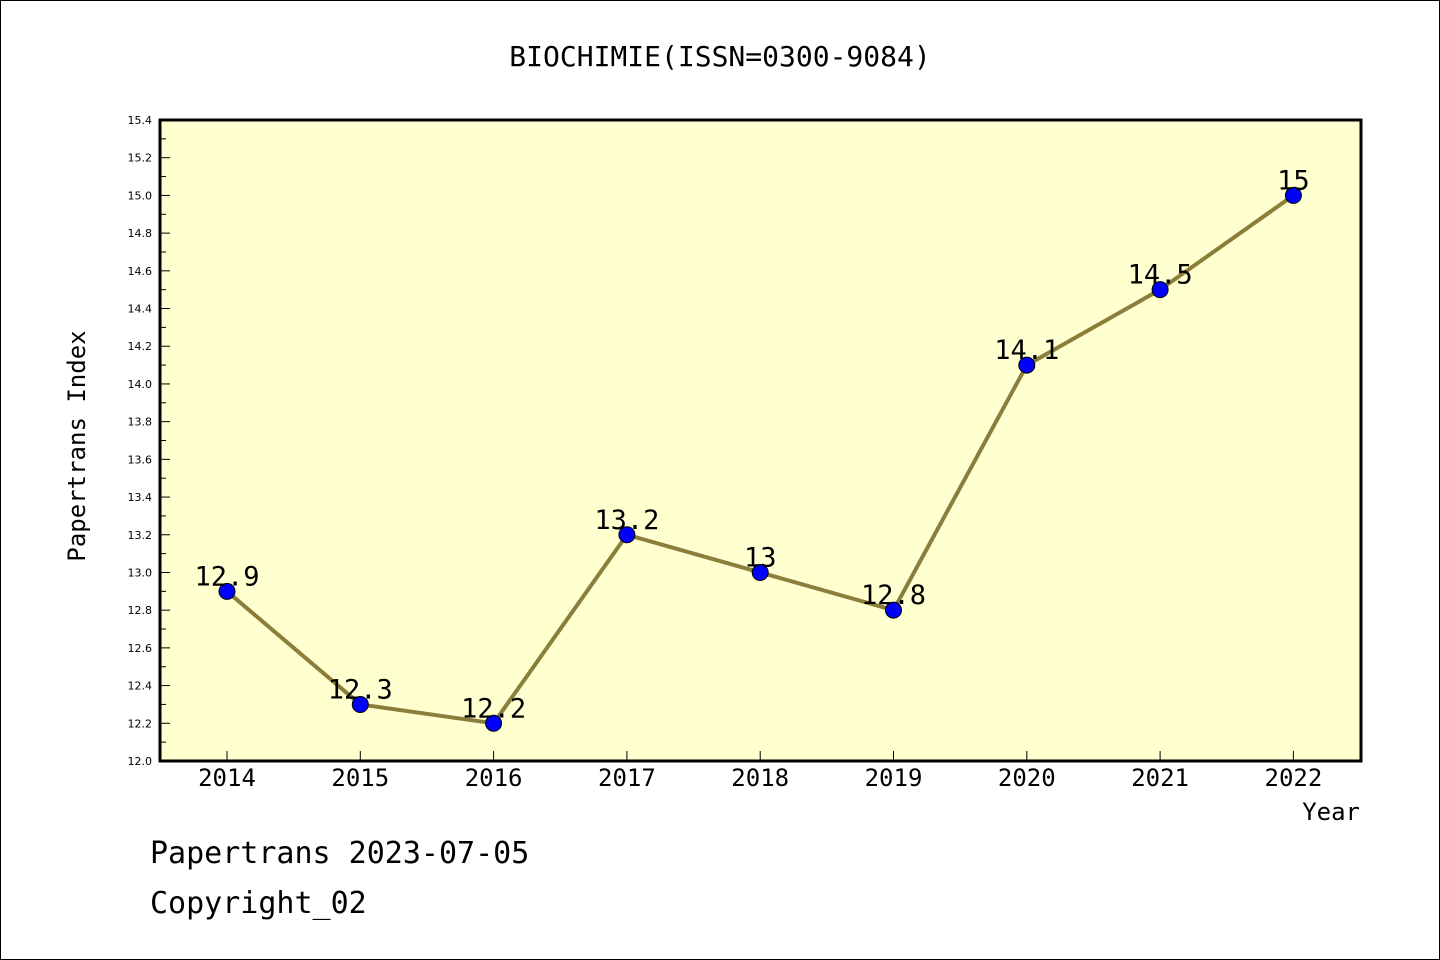 The width and height of the screenshot is (1440, 960). What do you see at coordinates (140, 686) in the screenshot?
I see `y-tick-label: 12.4` at bounding box center [140, 686].